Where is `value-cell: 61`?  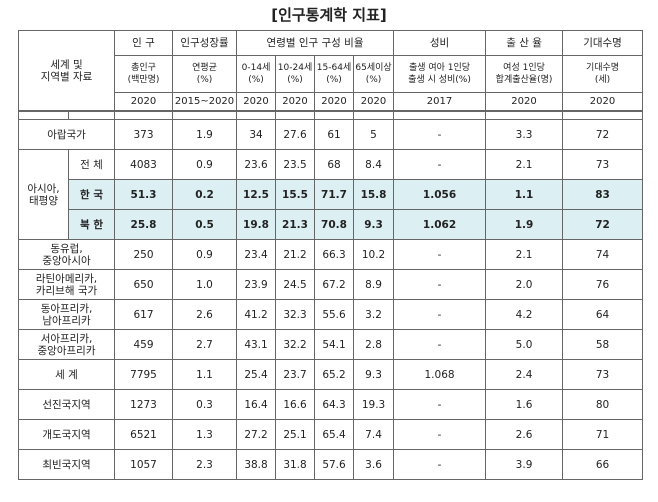
value-cell: 61 is located at coordinates (334, 134).